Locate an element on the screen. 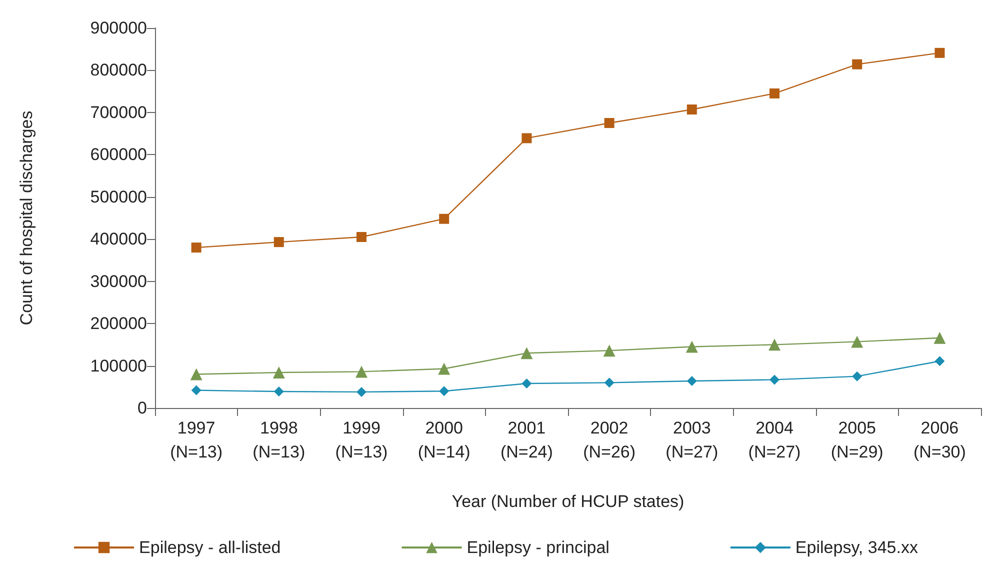 The width and height of the screenshot is (991, 571). y-tick-label: 800000 is located at coordinates (118, 70).